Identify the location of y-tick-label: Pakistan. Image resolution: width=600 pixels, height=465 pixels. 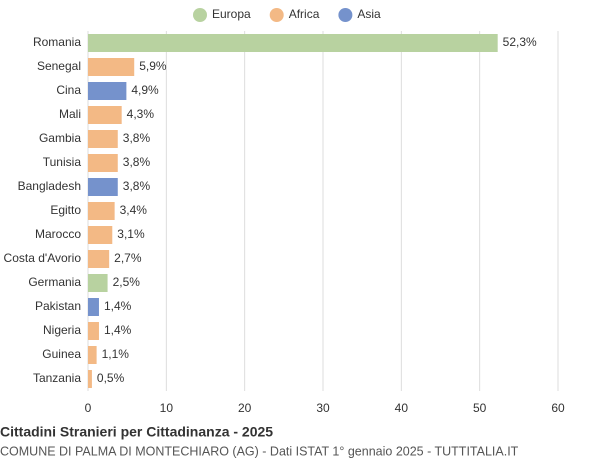
(58, 306).